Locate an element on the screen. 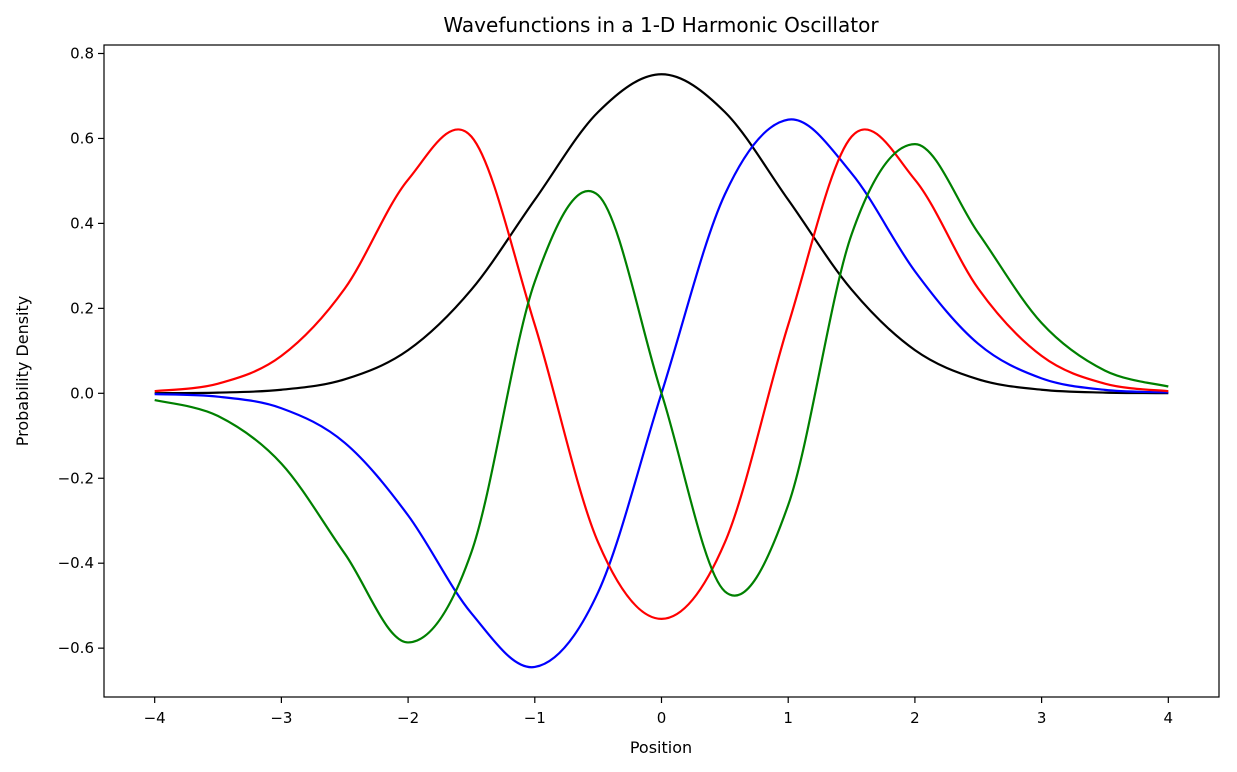 The width and height of the screenshot is (1237, 772). y-axis: −0.6 −0.4 −0.2 0.0 0.2 0.4 0.6 0.8 is located at coordinates (81, 350).